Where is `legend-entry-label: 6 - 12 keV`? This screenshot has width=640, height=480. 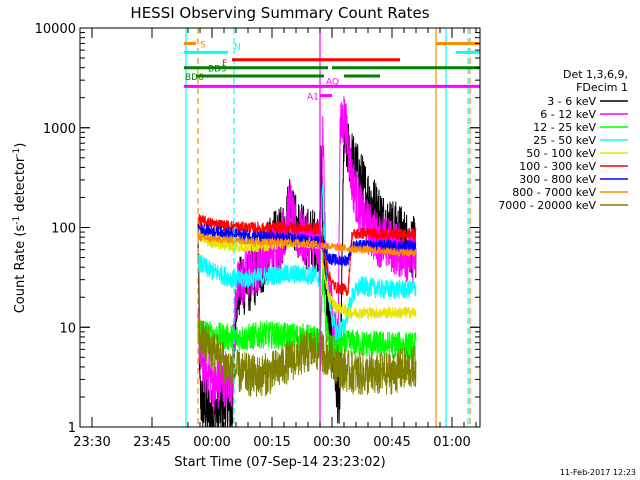 legend-entry-label: 6 - 12 keV is located at coordinates (568, 114).